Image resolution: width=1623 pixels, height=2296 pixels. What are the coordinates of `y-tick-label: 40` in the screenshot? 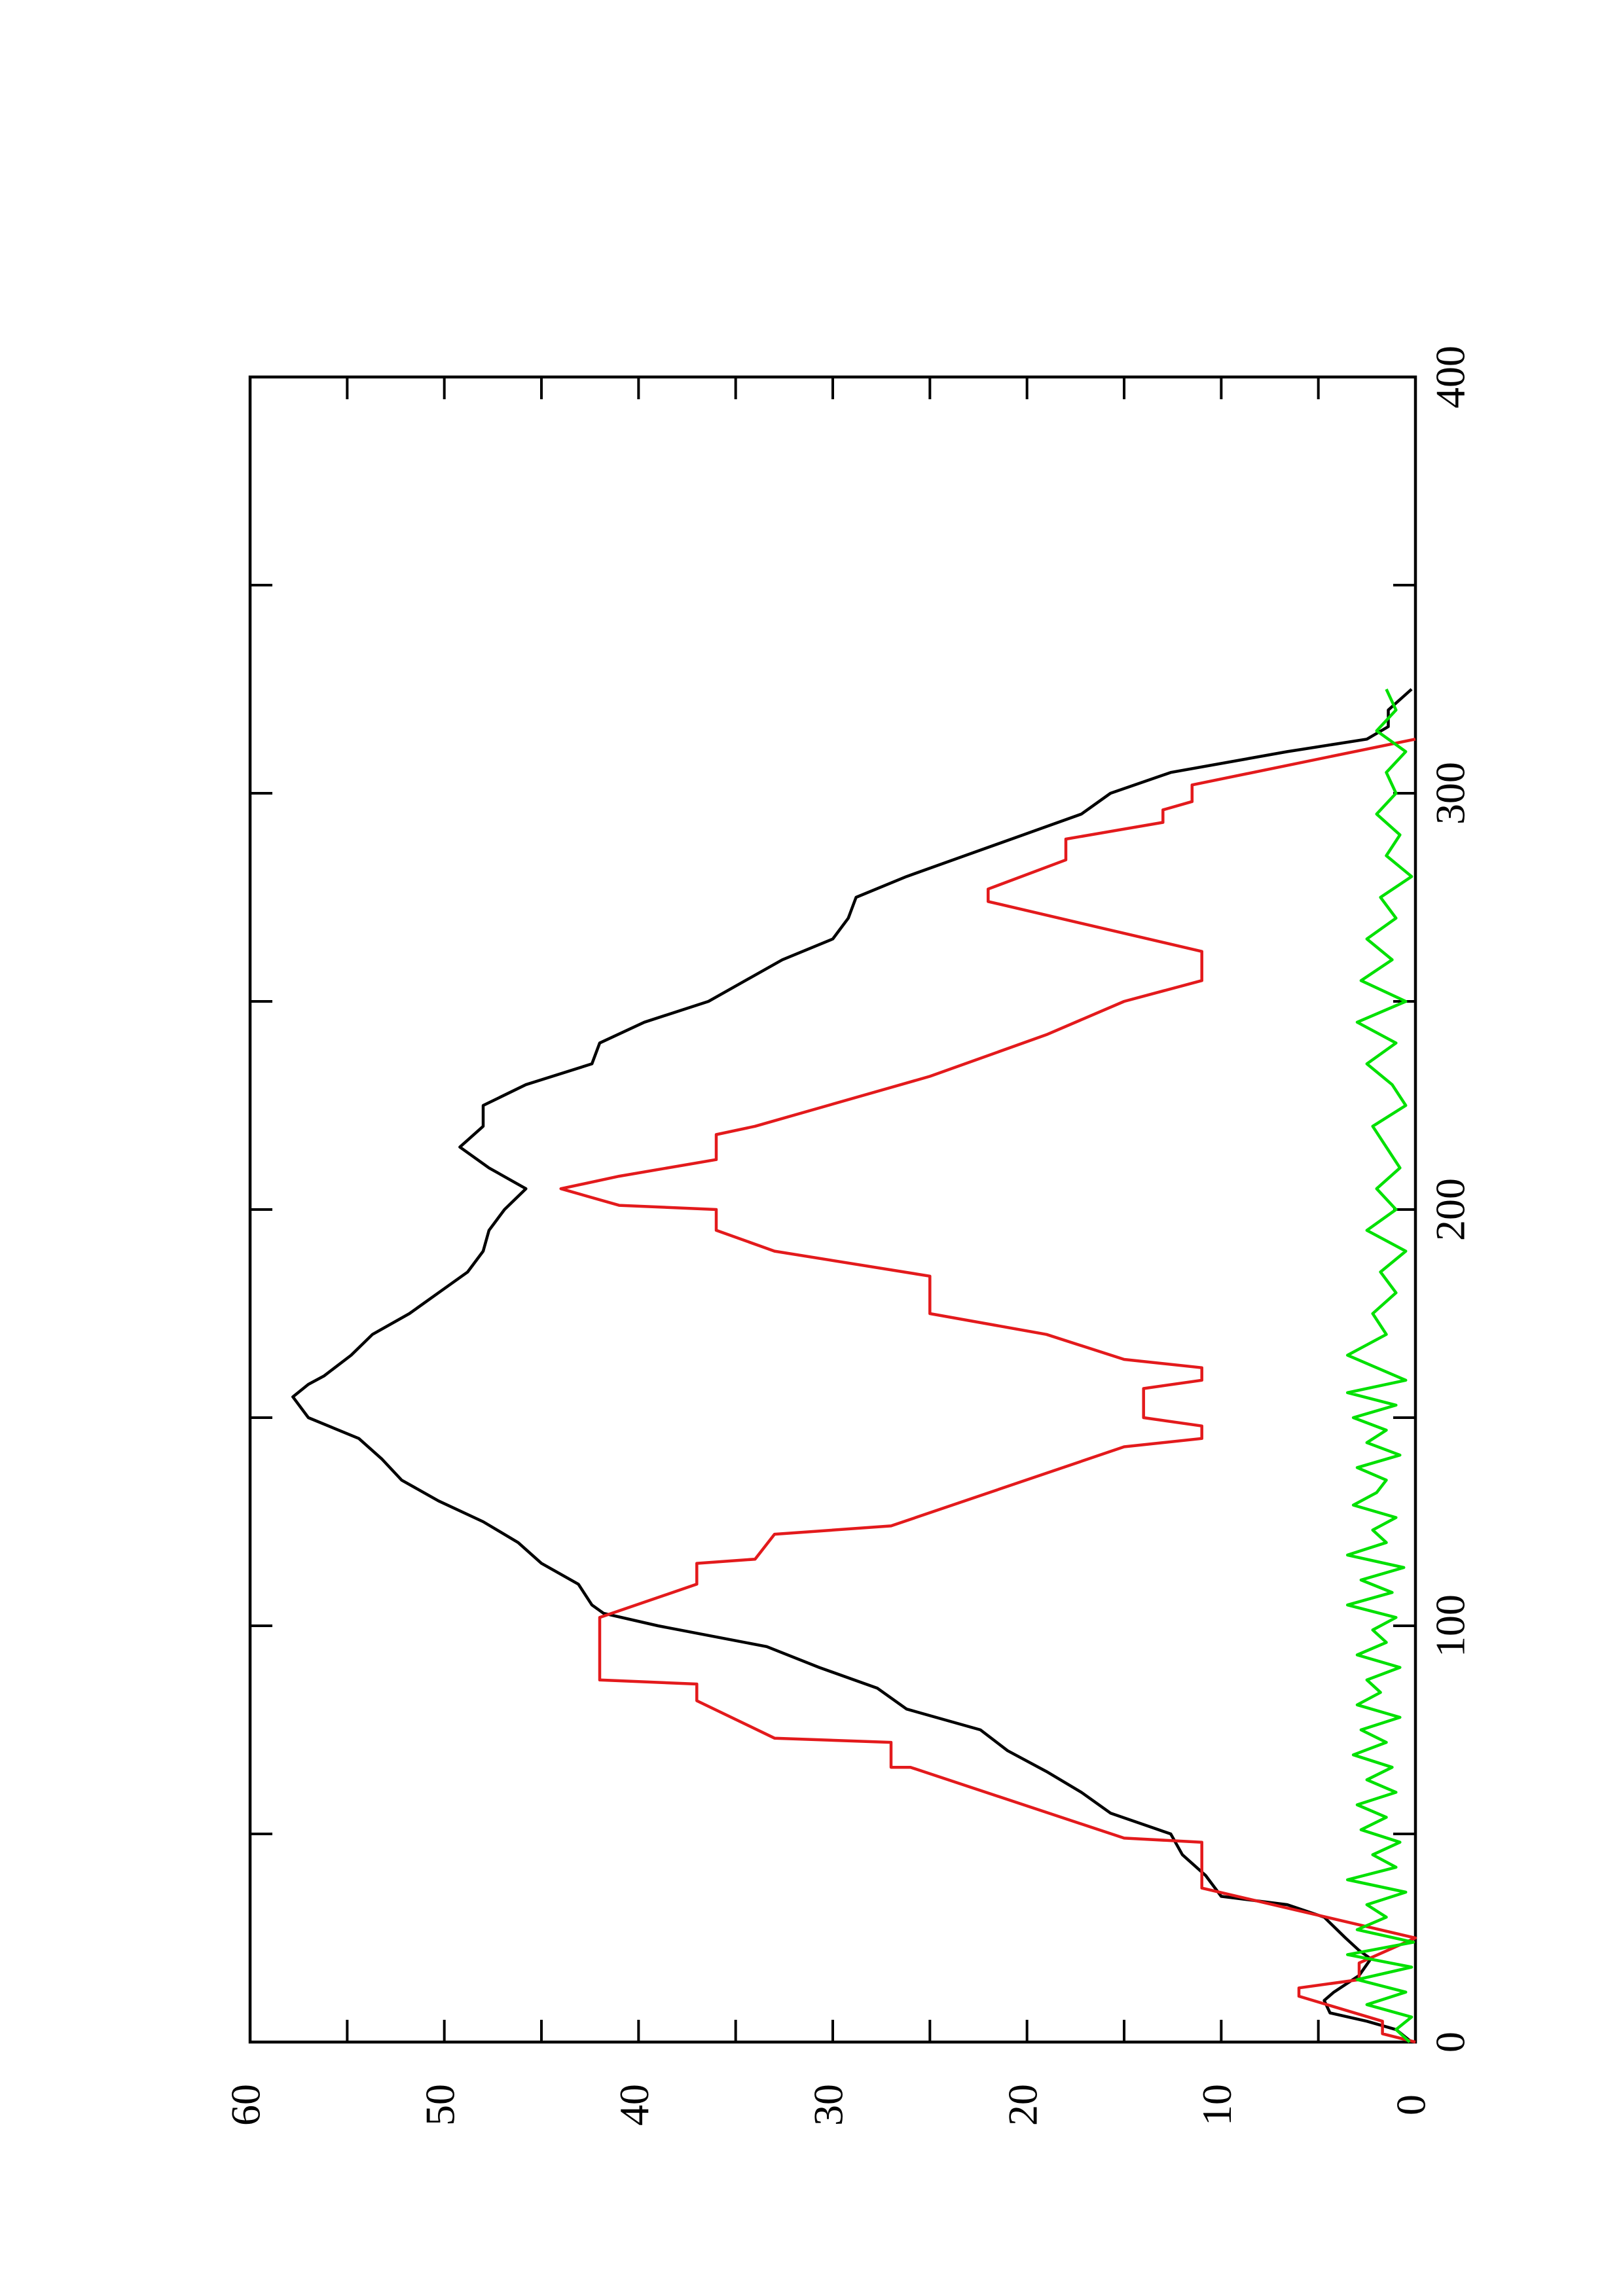 It's located at (634, 2105).